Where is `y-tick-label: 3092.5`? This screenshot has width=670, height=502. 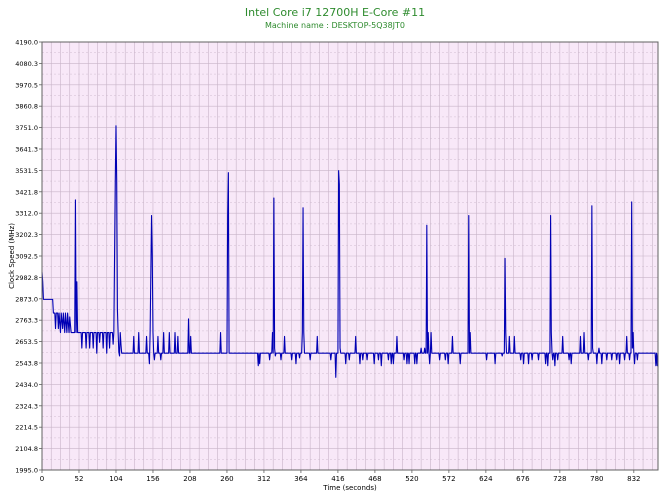 y-tick-label: 3092.5 is located at coordinates (26, 257).